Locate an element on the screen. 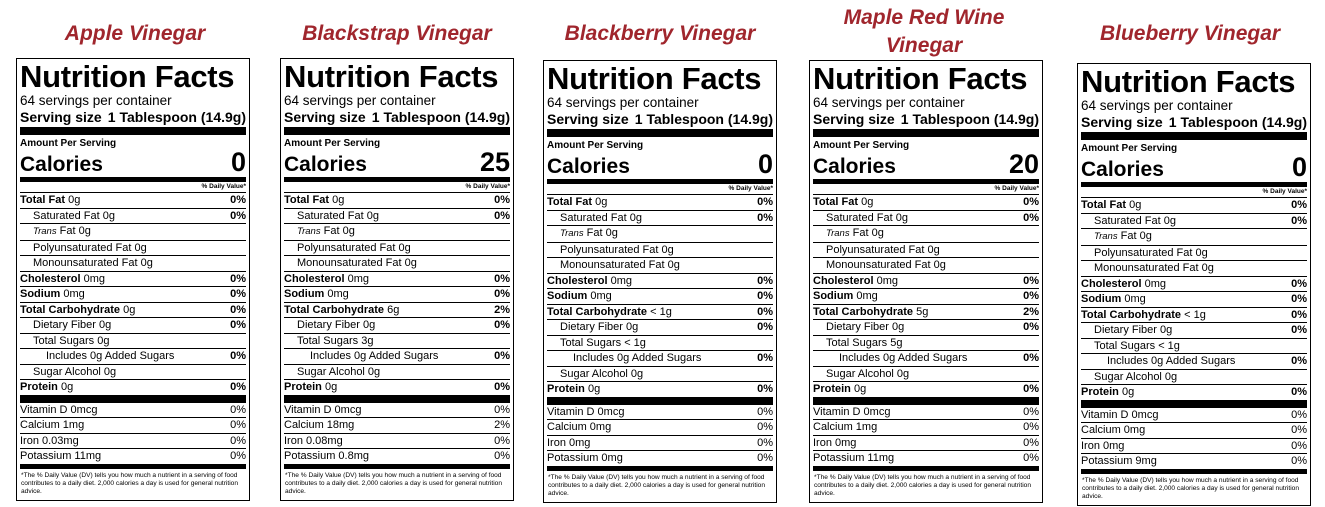 The width and height of the screenshot is (1325, 507). polyunsaturated-fat-label: Polyunsaturated Fat 0g is located at coordinates (90, 247).